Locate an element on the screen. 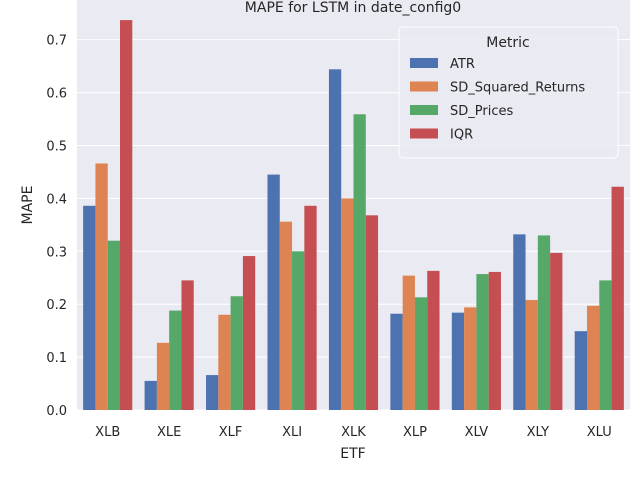 This screenshot has width=640, height=480. y-tick-label: 0.3 is located at coordinates (56, 252).